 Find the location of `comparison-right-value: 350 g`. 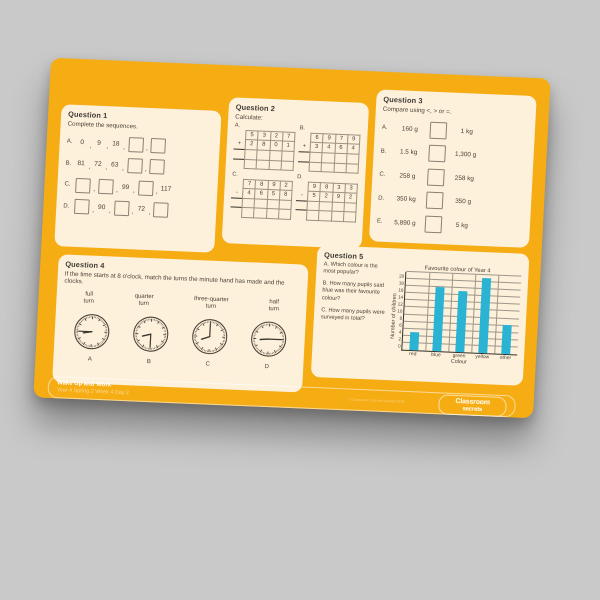

comparison-right-value: 350 g is located at coordinates (463, 202).